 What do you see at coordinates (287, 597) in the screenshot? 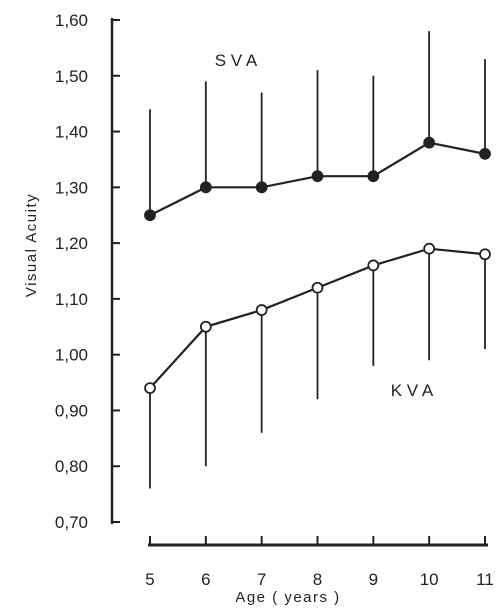
I see `x-axis-title: Age ( years )` at bounding box center [287, 597].